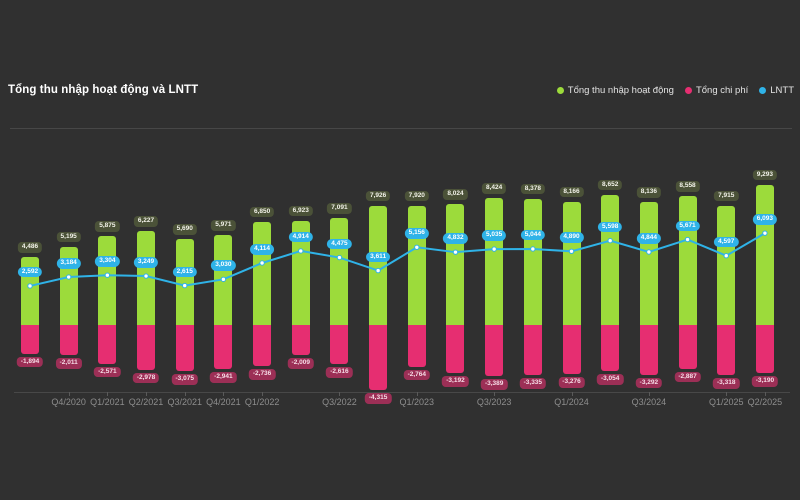  I want to click on lntt-data-label: 4,114, so click(262, 249).